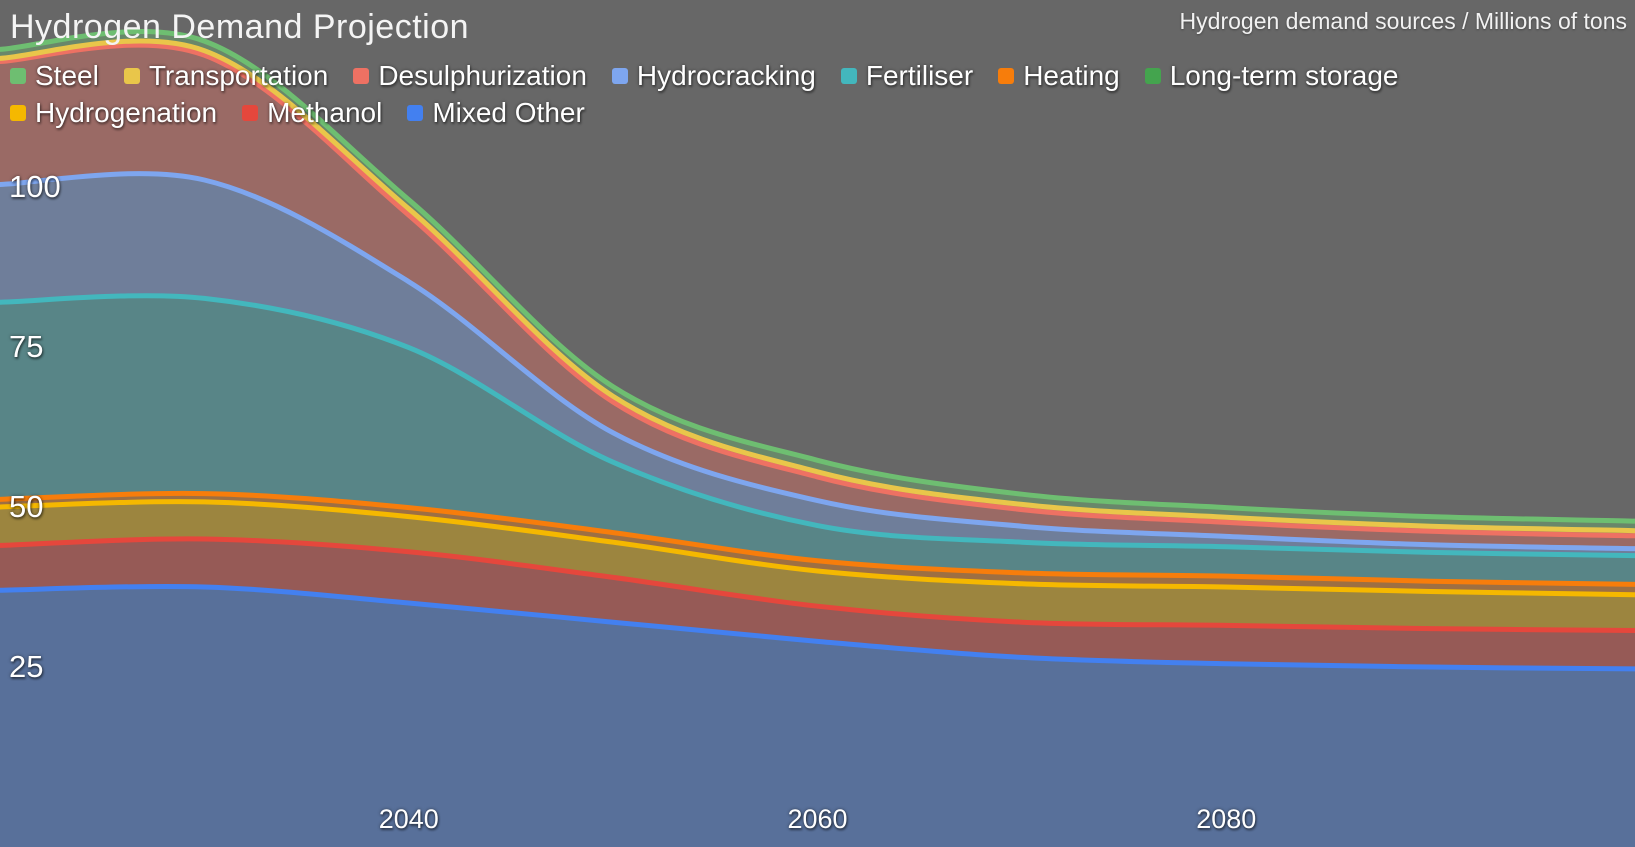 Image resolution: width=1635 pixels, height=847 pixels. I want to click on y-tick-label: 75, so click(26, 346).